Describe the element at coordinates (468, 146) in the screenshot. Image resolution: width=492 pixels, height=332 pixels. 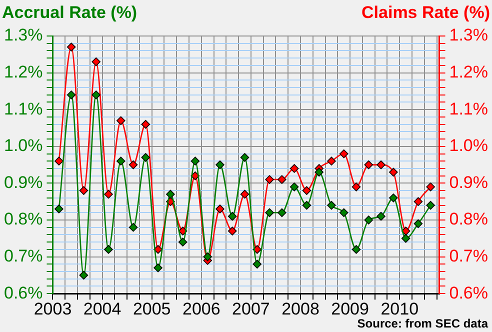
I see `y2-tick-label: 1.0%` at that location.